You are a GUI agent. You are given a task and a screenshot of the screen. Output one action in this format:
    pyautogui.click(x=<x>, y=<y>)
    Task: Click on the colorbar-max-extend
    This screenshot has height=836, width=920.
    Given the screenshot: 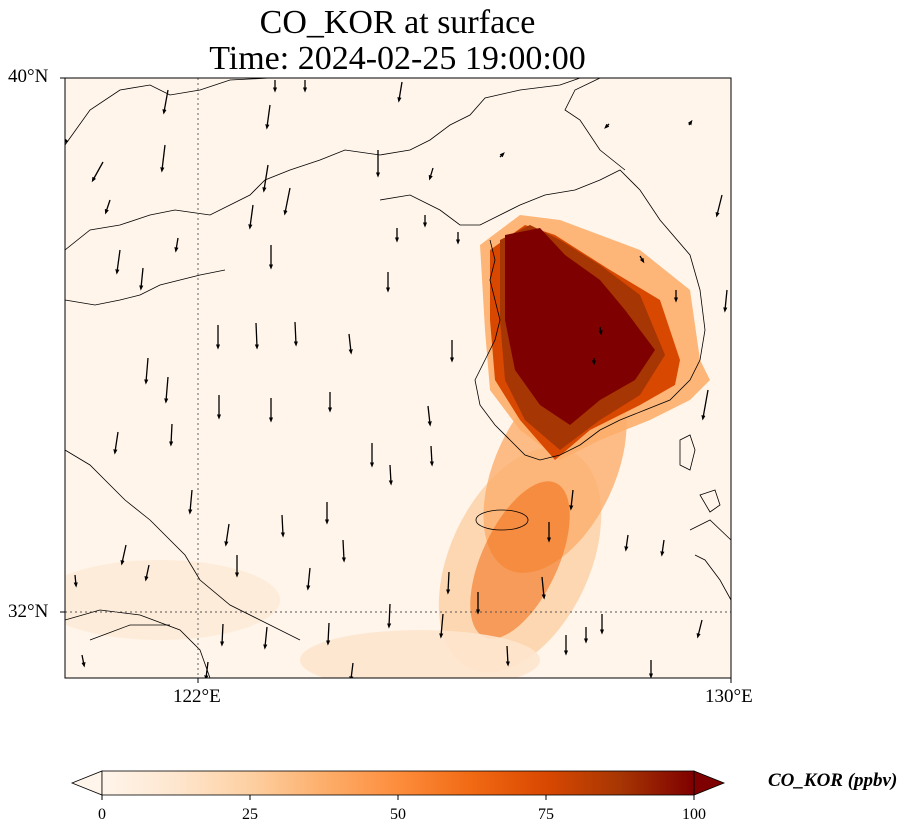 What is the action you would take?
    pyautogui.click(x=709, y=783)
    